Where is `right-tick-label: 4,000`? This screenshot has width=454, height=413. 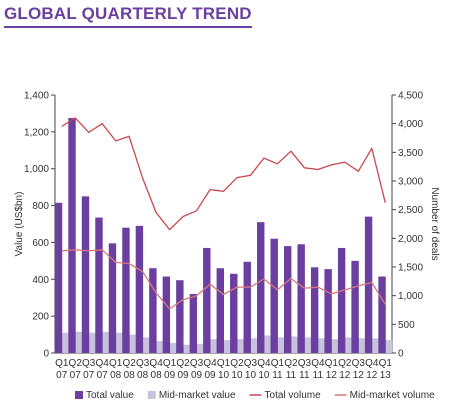
right-tick-label: 4,000 is located at coordinates (410, 124).